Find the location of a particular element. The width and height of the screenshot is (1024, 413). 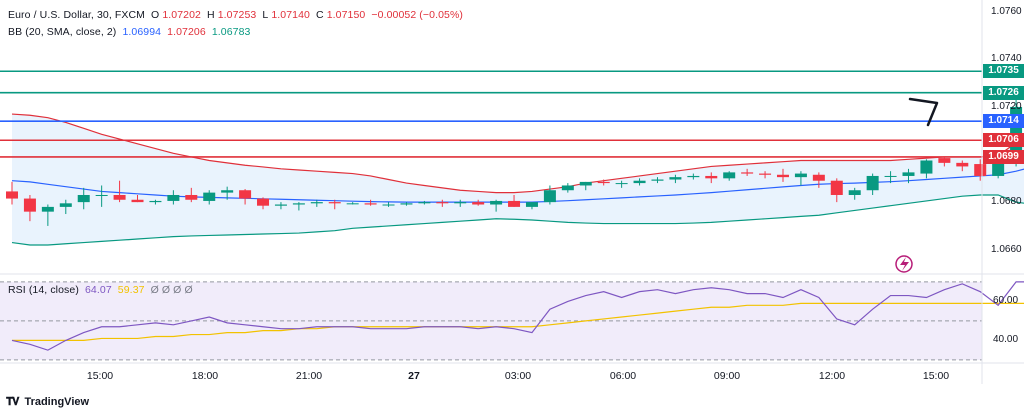

price-tag: 1.0706 is located at coordinates (1003, 140).